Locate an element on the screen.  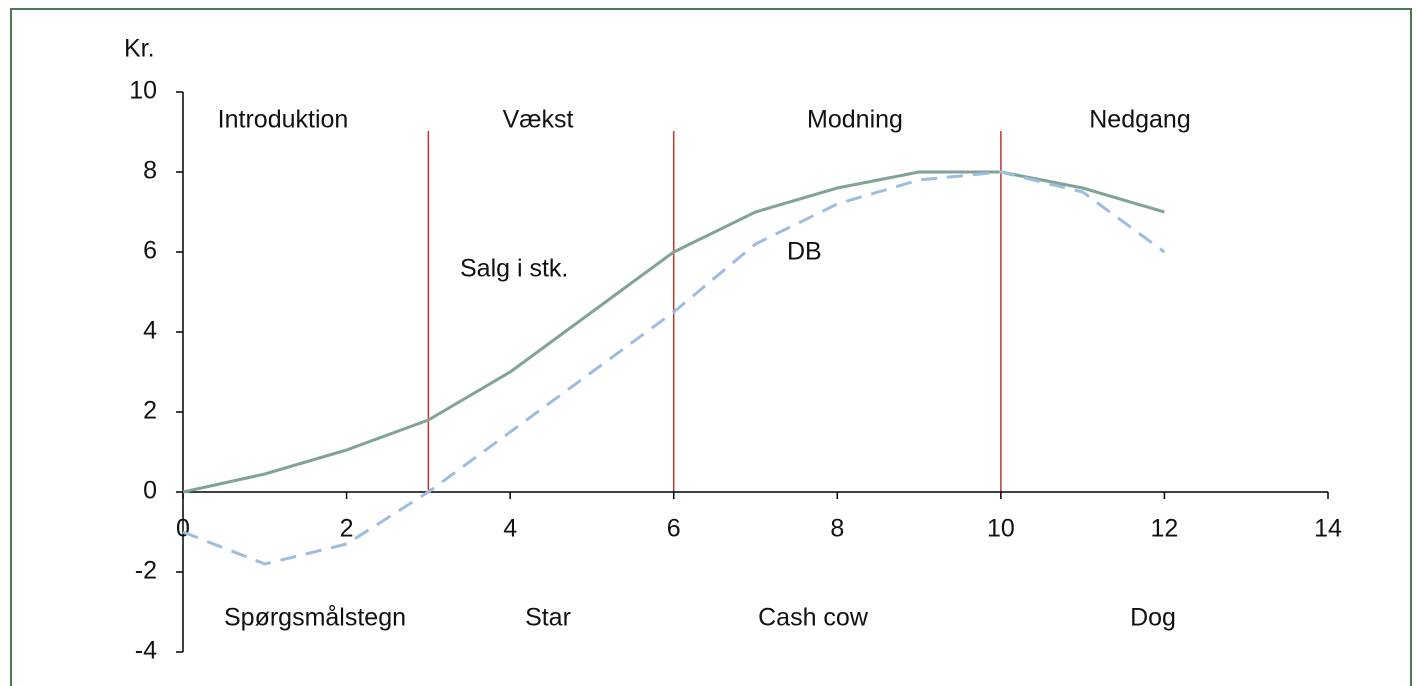
x-tick-label: 12 is located at coordinates (1165, 529).